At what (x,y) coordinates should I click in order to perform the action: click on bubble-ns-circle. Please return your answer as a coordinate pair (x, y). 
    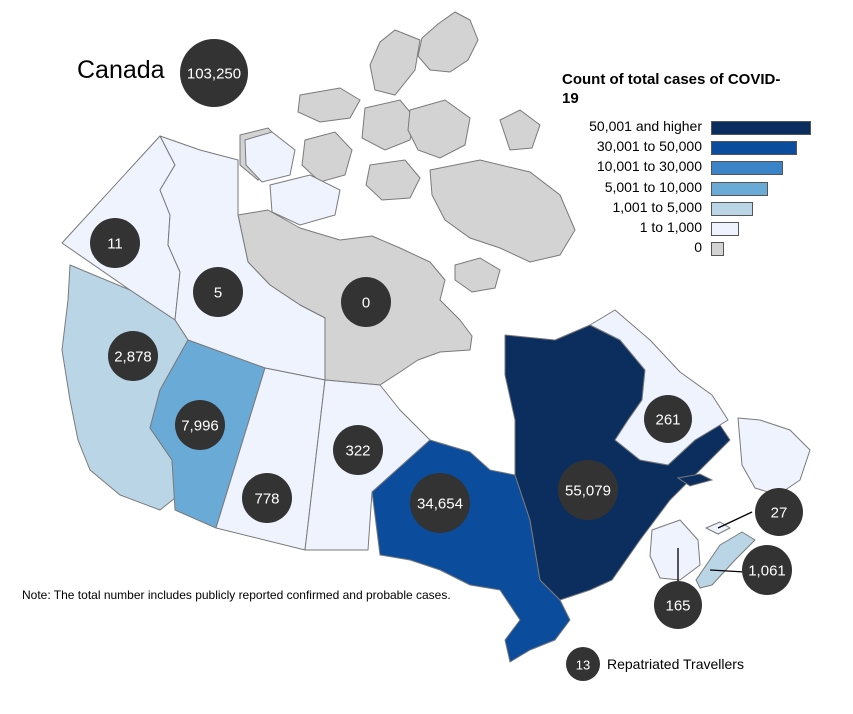
    Looking at the image, I should click on (767, 570).